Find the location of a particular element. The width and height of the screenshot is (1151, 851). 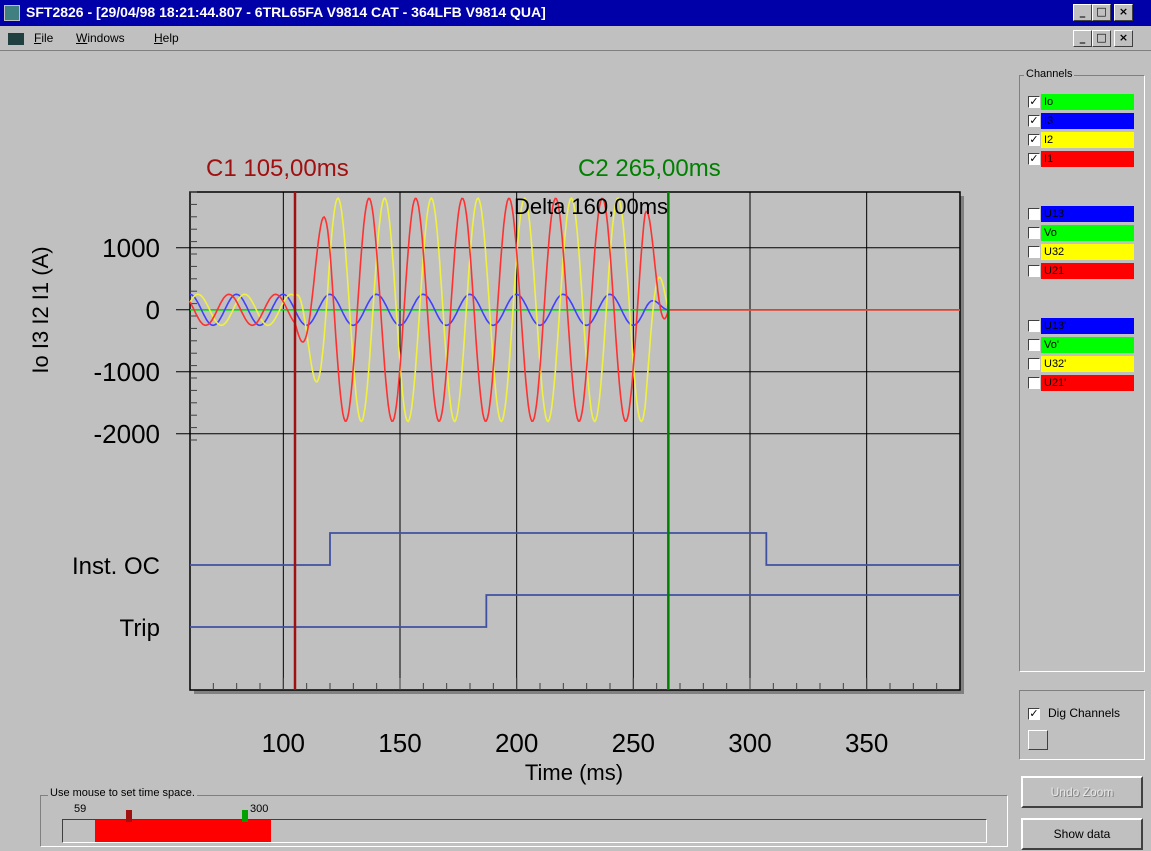

y-tick-label: -1000 is located at coordinates (127, 372).